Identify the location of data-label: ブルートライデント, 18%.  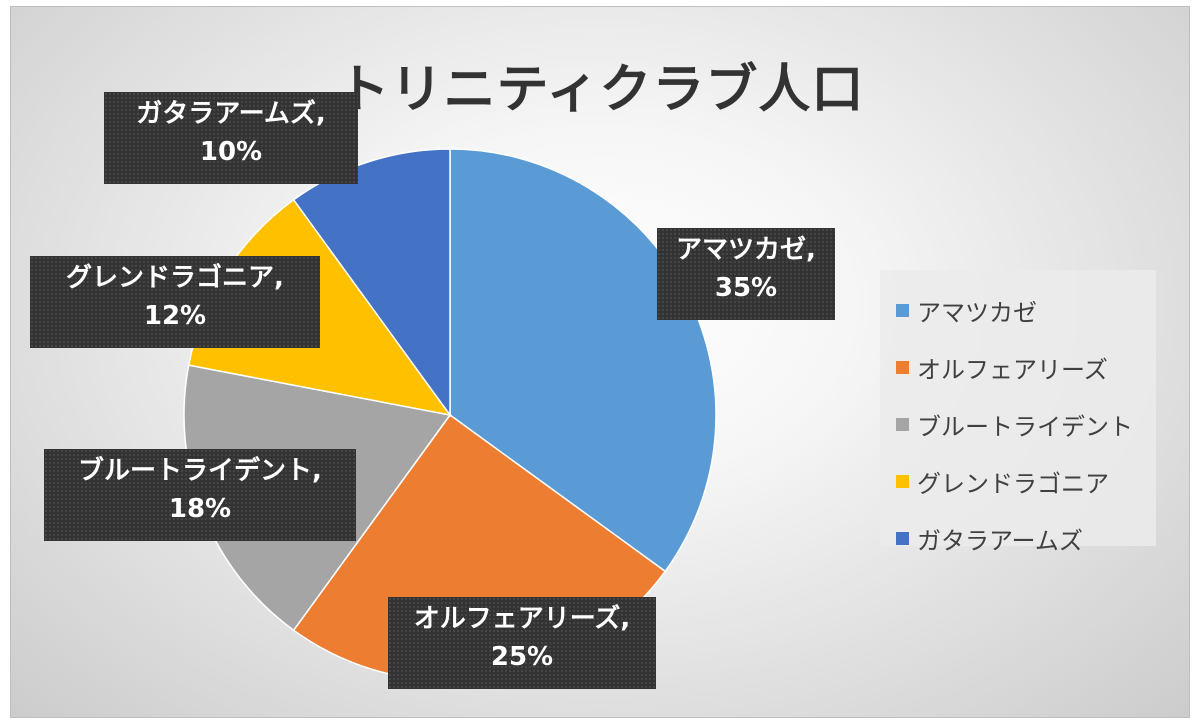
(200, 495).